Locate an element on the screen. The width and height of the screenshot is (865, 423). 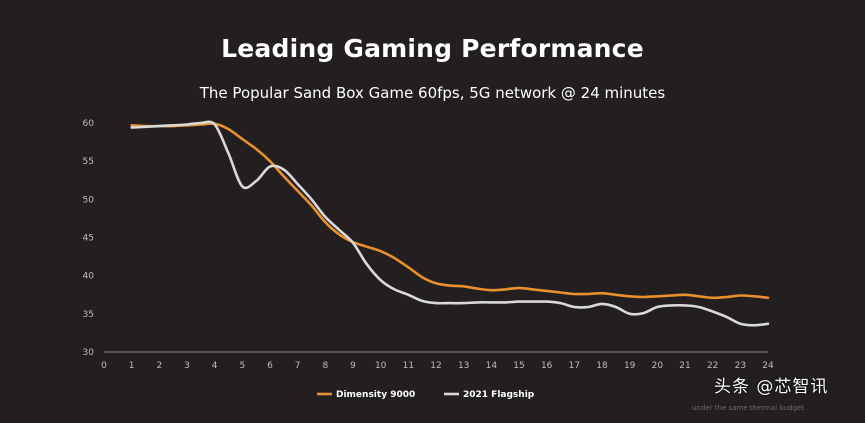
y-tick-label: 60 is located at coordinates (89, 124).